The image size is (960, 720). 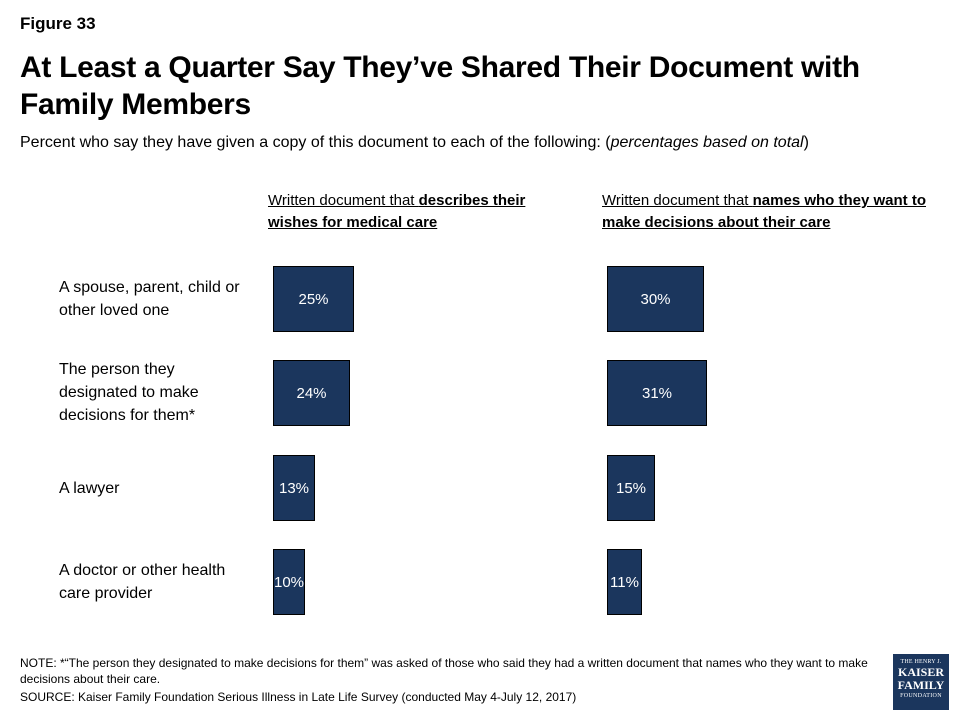 What do you see at coordinates (921, 696) in the screenshot?
I see `logo-line-4: FOUNDATION` at bounding box center [921, 696].